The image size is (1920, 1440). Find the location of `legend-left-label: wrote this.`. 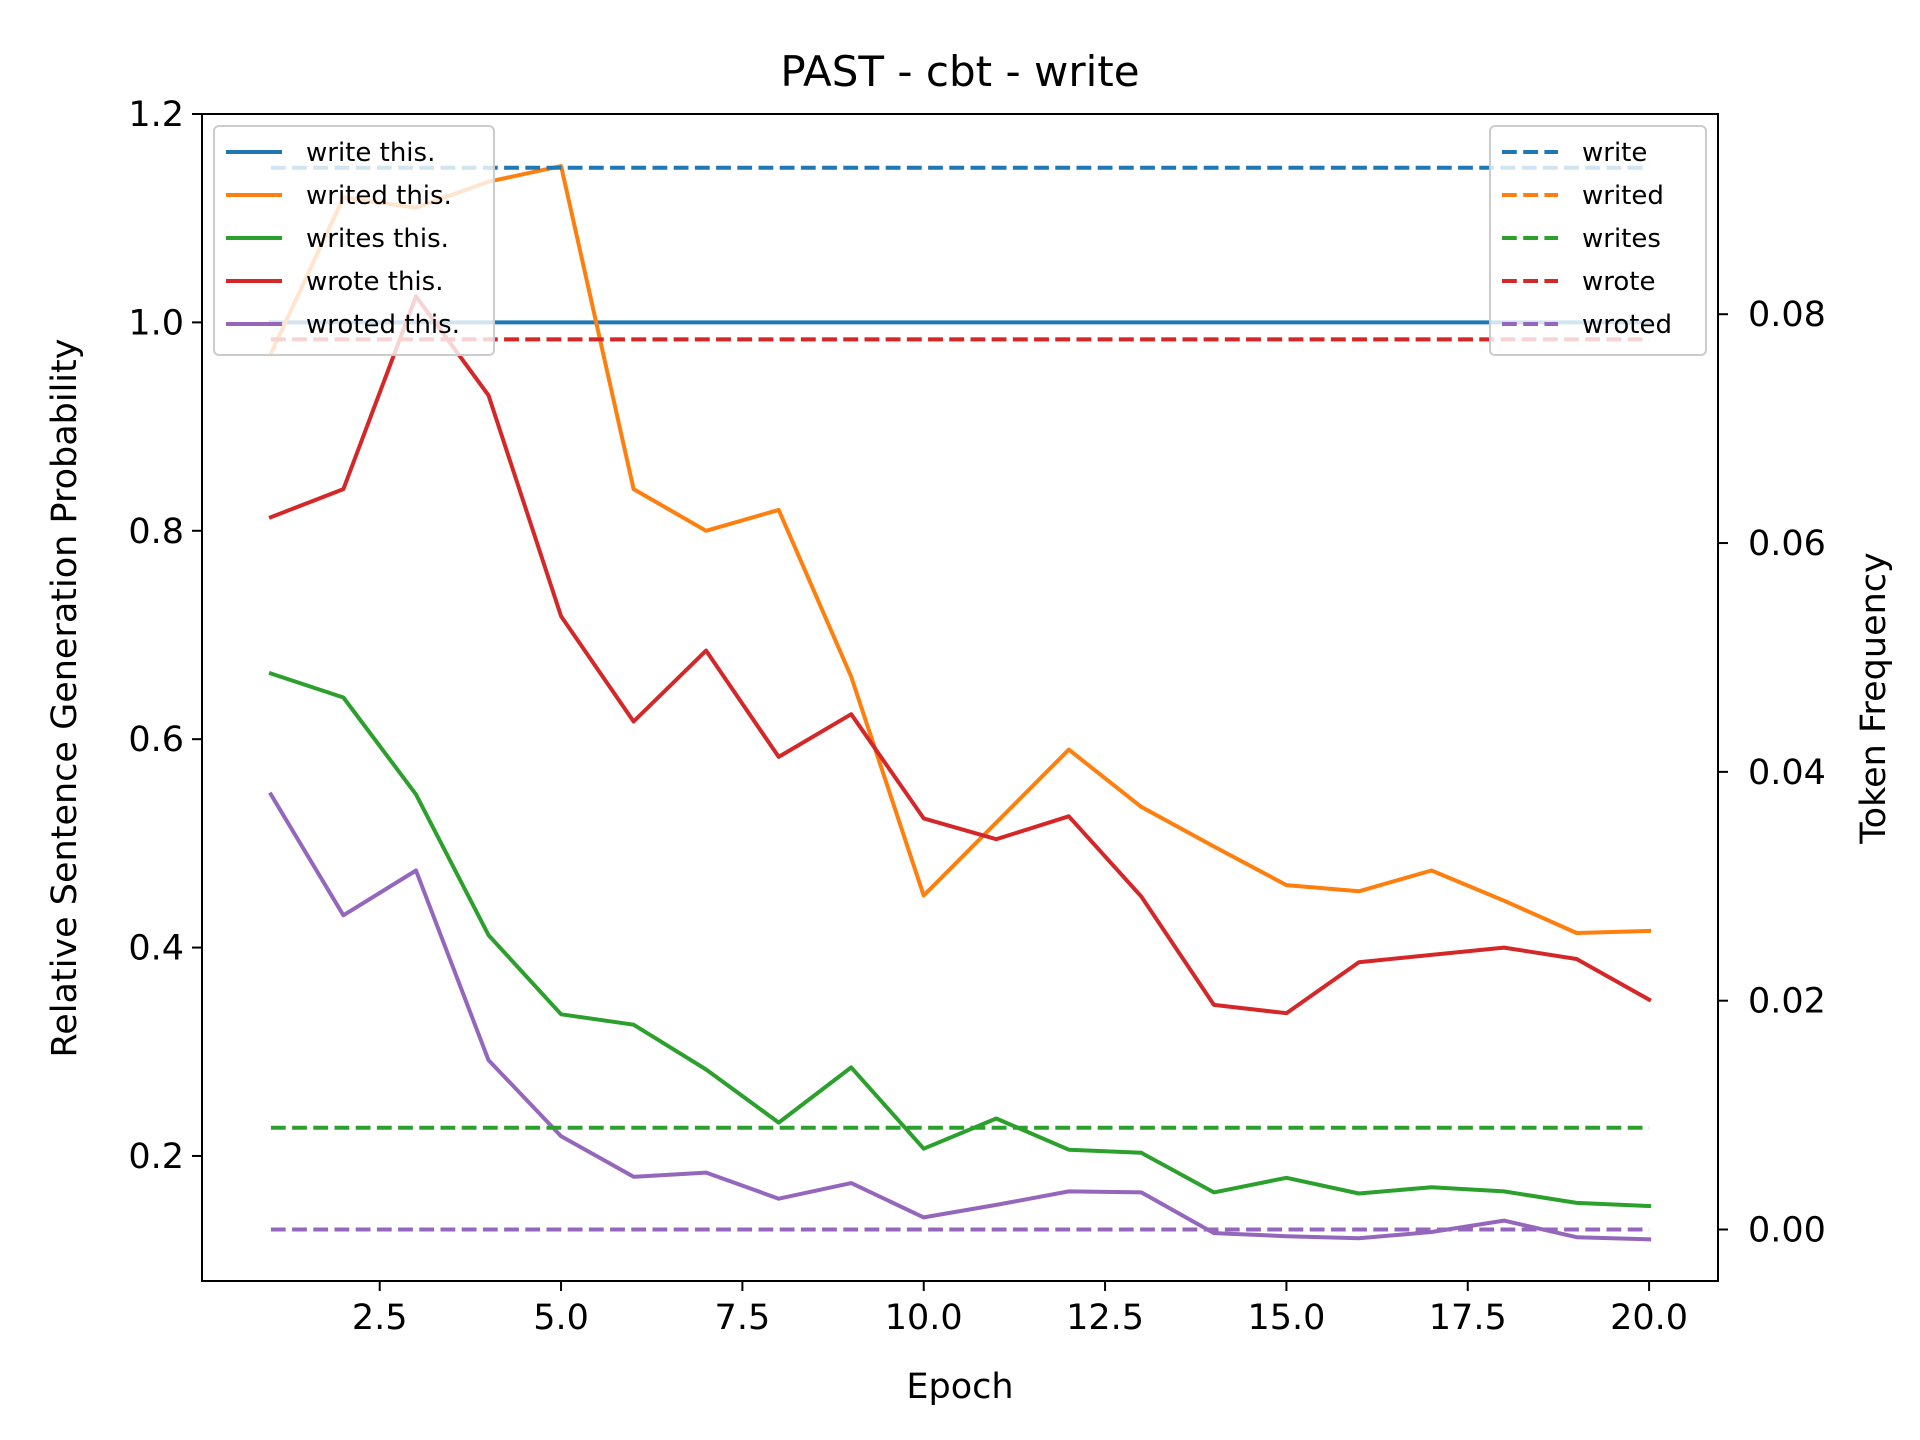

legend-left-label: wrote this. is located at coordinates (374, 282).